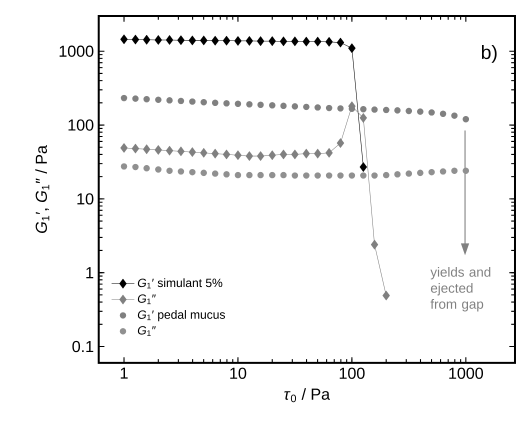  What do you see at coordinates (181, 316) in the screenshot?
I see `legend-label: G$_{1}$′ pedal mucus` at bounding box center [181, 316].